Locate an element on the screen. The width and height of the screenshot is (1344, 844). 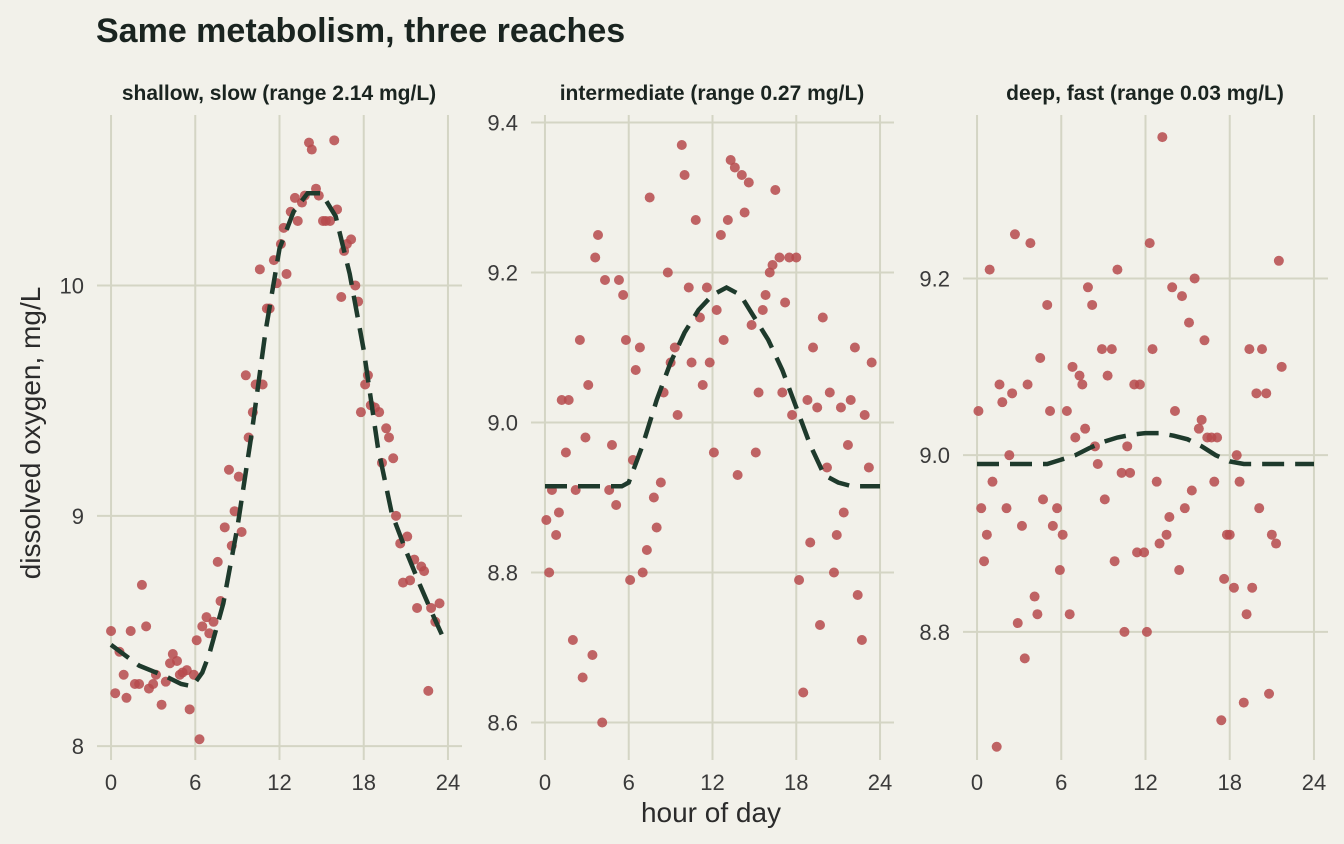
y-tick-label: 8 is located at coordinates (78, 746).